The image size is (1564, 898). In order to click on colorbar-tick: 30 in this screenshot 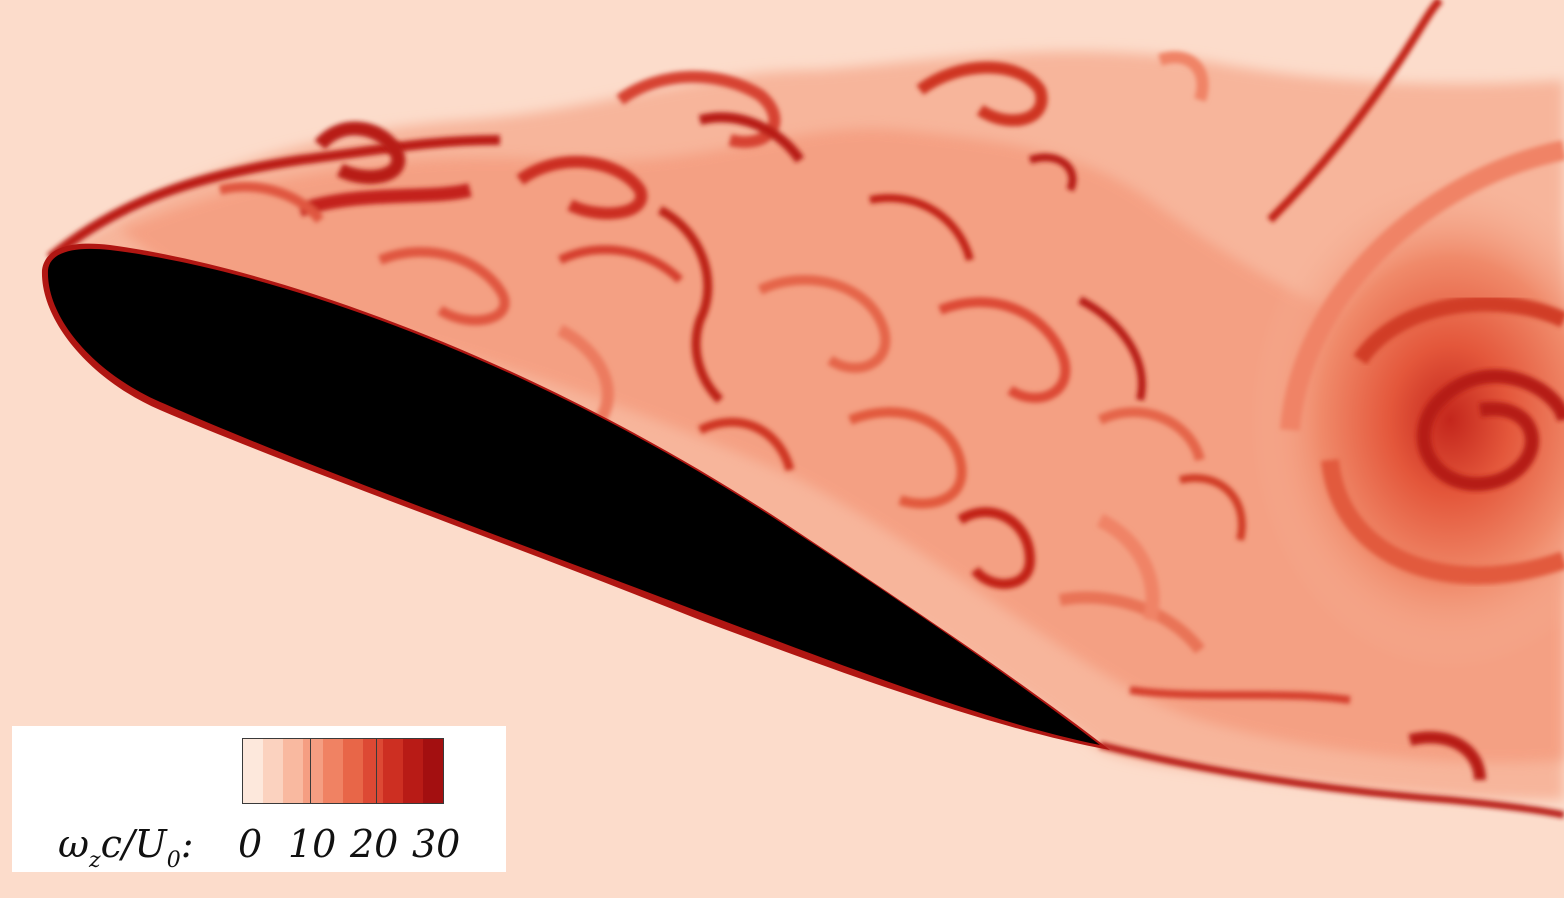, I will do `click(436, 844)`.